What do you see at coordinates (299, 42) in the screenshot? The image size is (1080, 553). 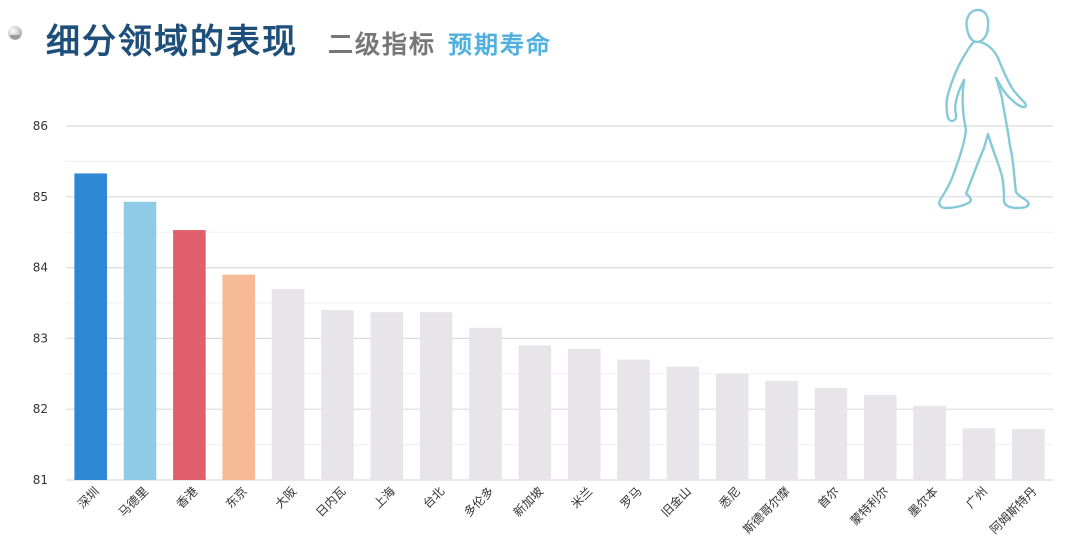 I see `slide-header: 细分领域的表现 二级指标 预期寿命` at bounding box center [299, 42].